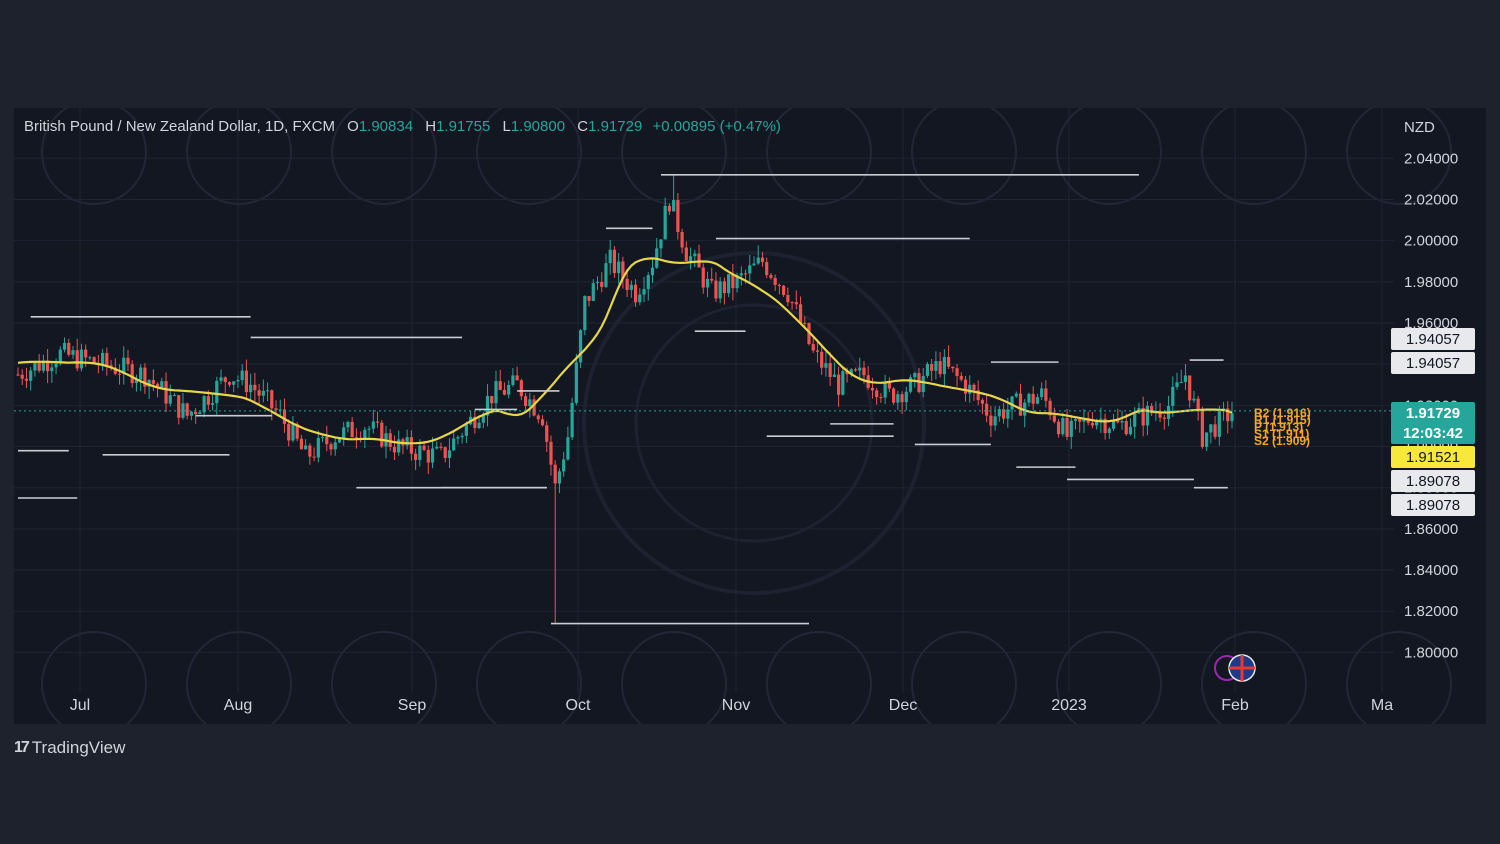 This screenshot has height=844, width=1500. What do you see at coordinates (1431, 199) in the screenshot?
I see `y-tick-label: 2.02000` at bounding box center [1431, 199].